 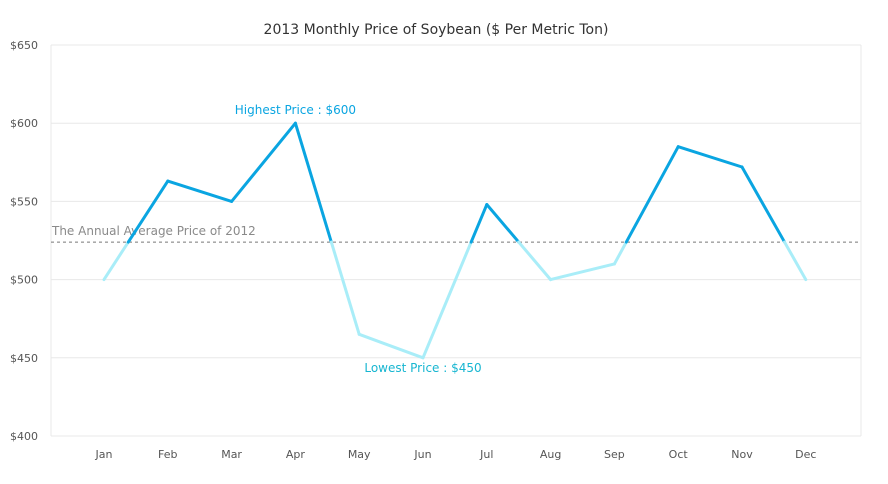 What do you see at coordinates (167, 454) in the screenshot?
I see `x-tick-label: Feb` at bounding box center [167, 454].